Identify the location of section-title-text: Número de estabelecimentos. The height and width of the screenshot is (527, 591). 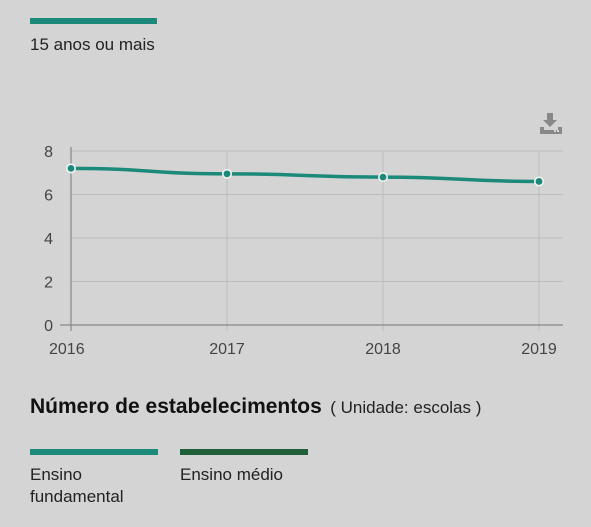
(176, 406).